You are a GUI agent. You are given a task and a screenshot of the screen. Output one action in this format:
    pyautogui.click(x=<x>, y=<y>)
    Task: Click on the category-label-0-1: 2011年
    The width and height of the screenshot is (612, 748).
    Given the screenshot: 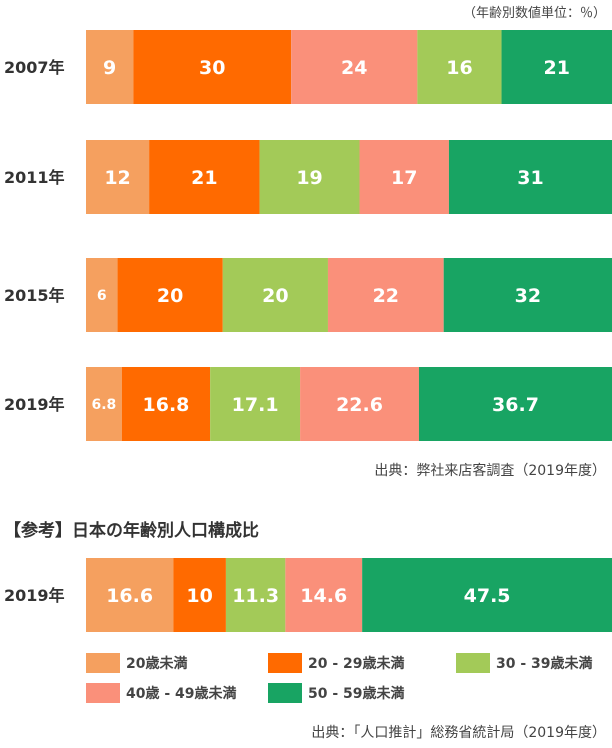 What is the action you would take?
    pyautogui.click(x=34, y=177)
    